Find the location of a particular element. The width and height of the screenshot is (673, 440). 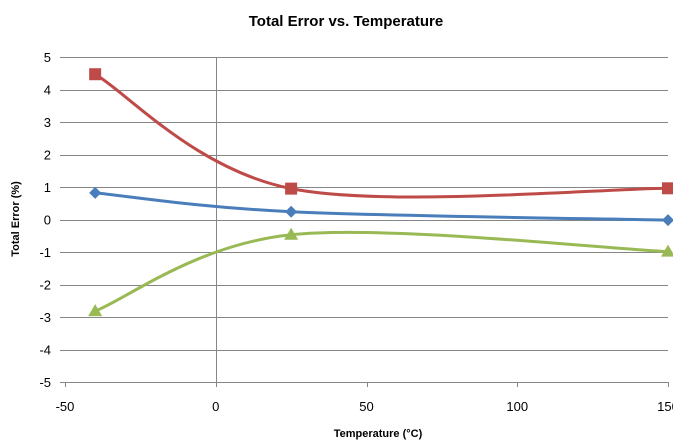

y-tick-label: 5 is located at coordinates (47, 57).